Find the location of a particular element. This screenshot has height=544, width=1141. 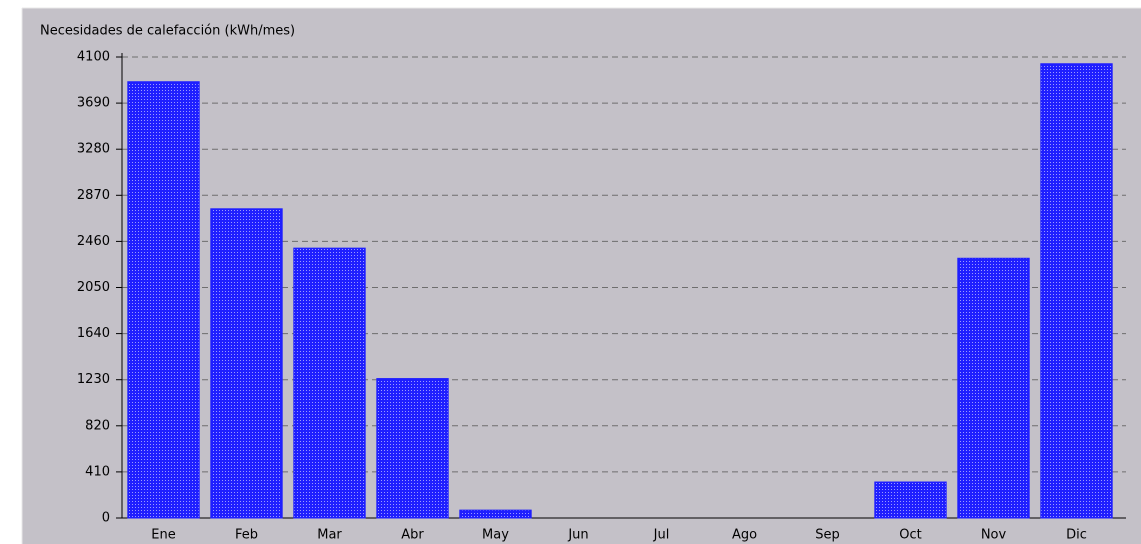

y-tick-label: 2460 is located at coordinates (93, 241).